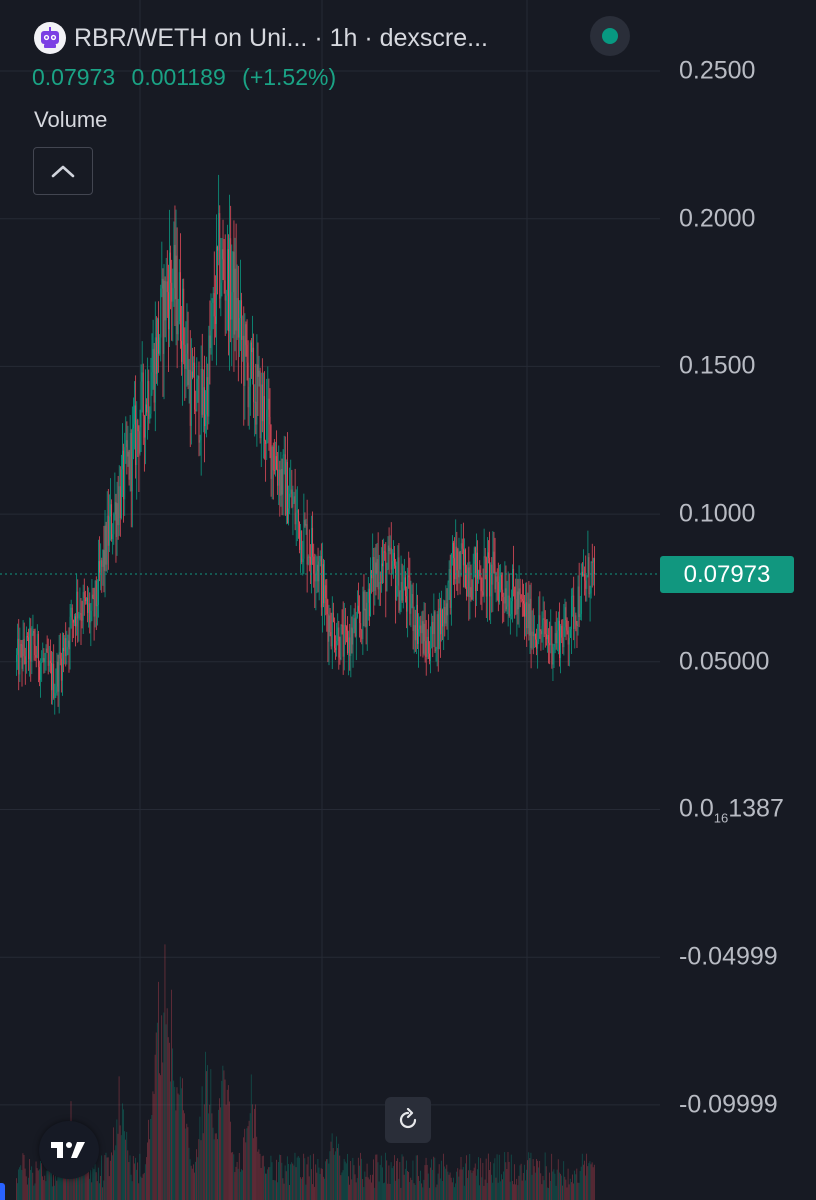 The height and width of the screenshot is (1200, 816). What do you see at coordinates (69, 1150) in the screenshot?
I see `tradingview-logo-icon` at bounding box center [69, 1150].